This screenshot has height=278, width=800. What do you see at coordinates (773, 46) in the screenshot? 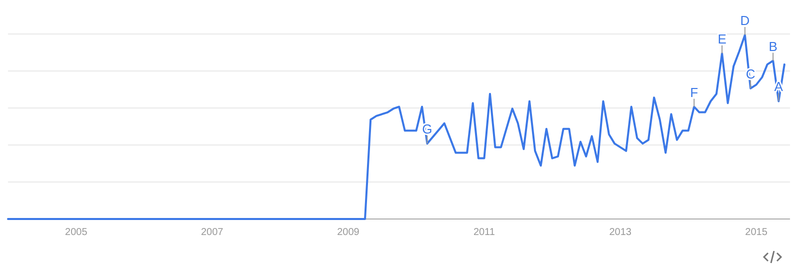
I see `annotation: B` at bounding box center [773, 46].